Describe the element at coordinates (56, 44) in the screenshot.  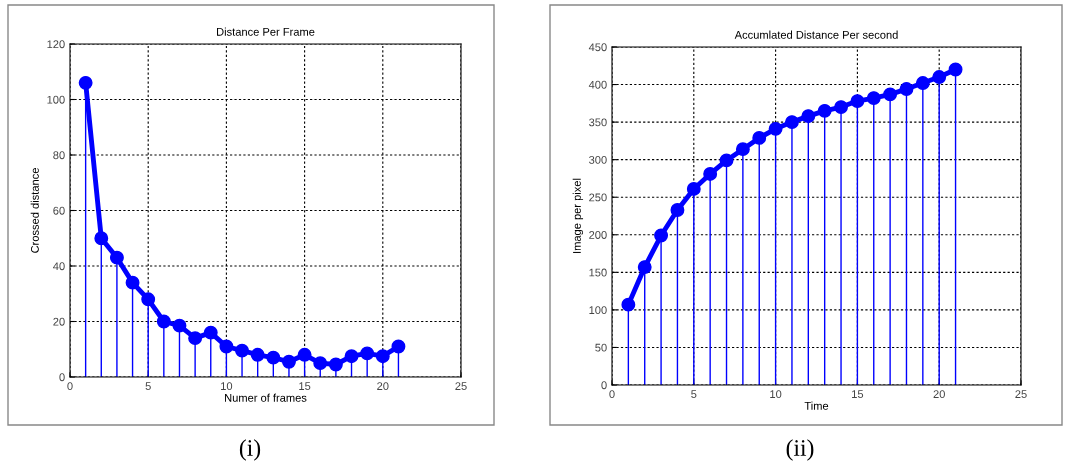
I see `y-tick-label: 120` at that location.